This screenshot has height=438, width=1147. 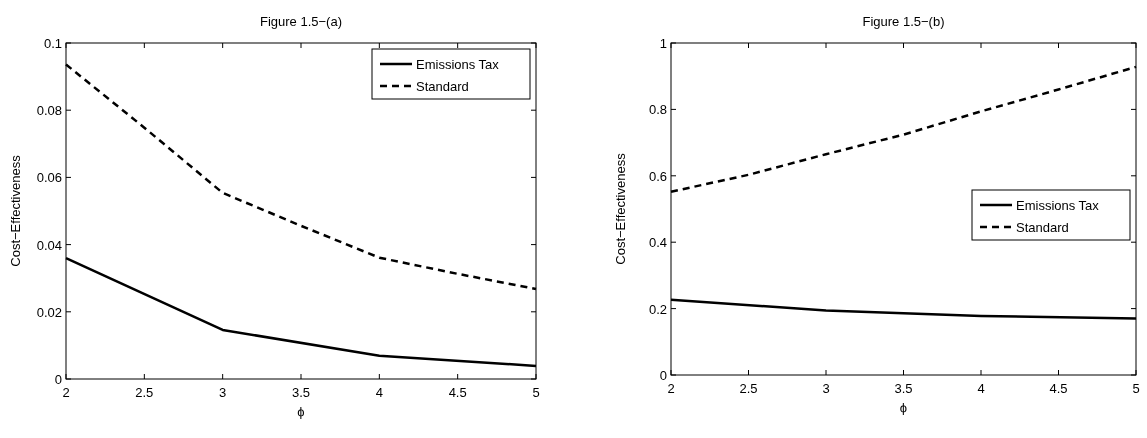 I want to click on y-tick-label: 0.08, so click(x=49, y=111).